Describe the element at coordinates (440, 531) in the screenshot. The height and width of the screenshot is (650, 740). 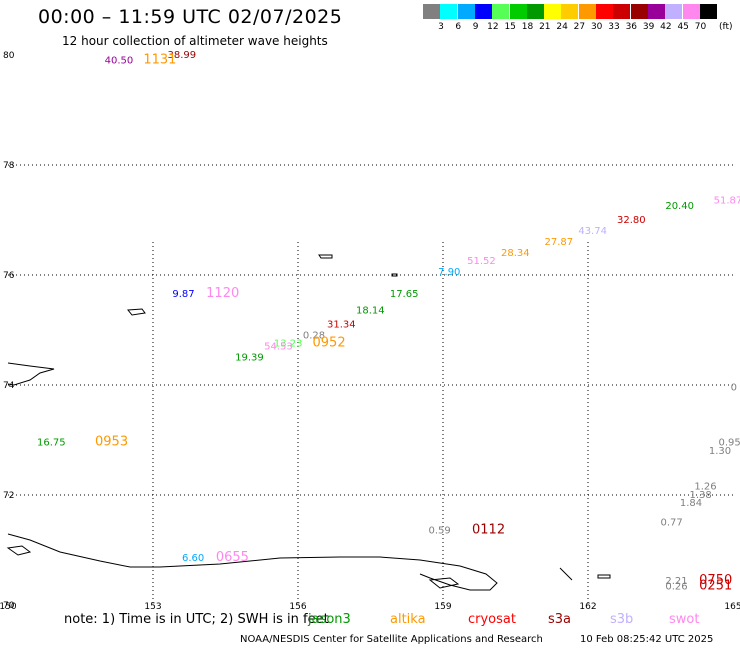
I see `wave-height-label: 0.59` at that location.